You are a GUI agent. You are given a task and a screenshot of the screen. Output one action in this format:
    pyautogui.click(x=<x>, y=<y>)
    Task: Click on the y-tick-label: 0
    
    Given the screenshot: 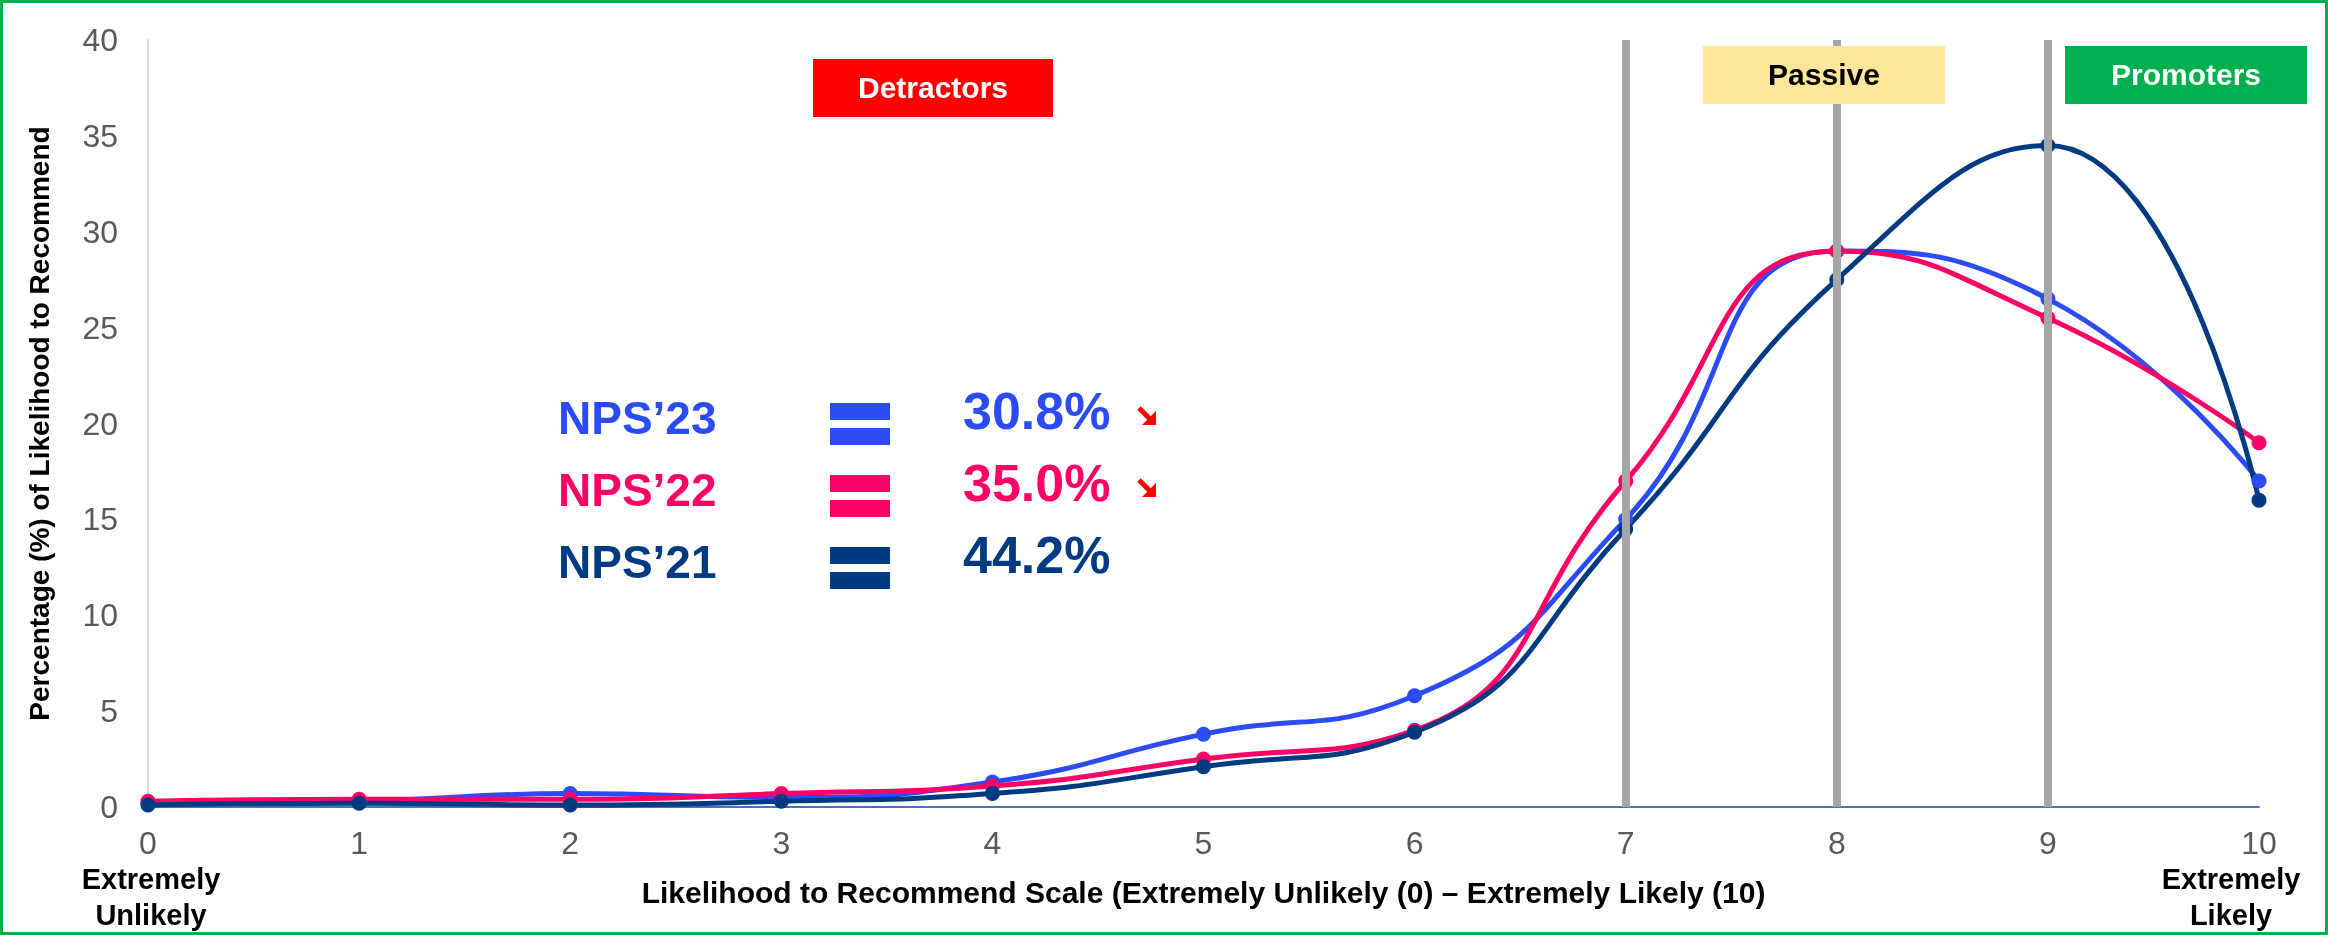 What is the action you would take?
    pyautogui.click(x=109, y=807)
    